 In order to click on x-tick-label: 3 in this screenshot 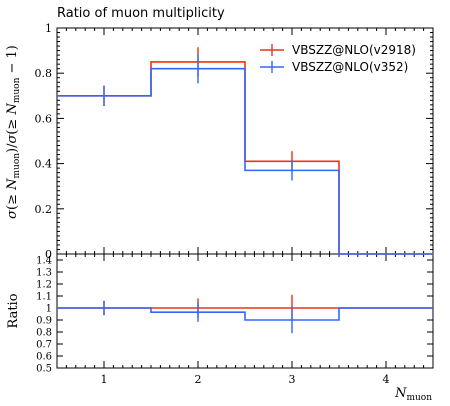, I will do `click(292, 379)`.